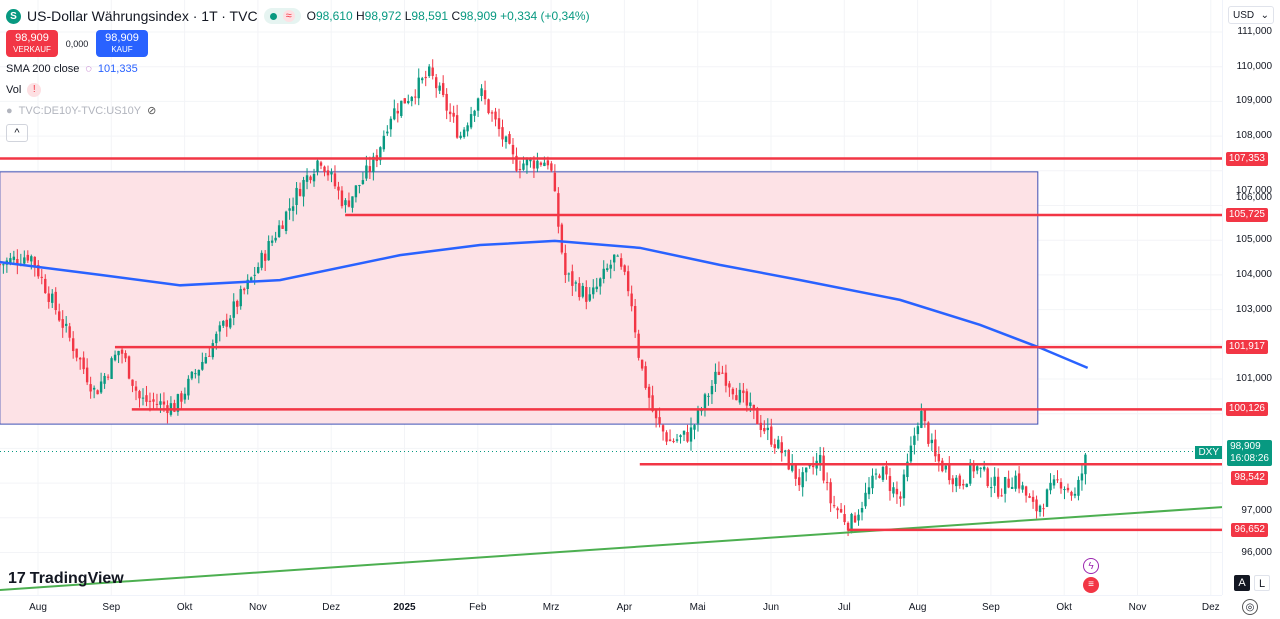 The image size is (1280, 619). Describe the element at coordinates (152, 111) in the screenshot. I see `hidden-eye-icon: ⊘` at that location.